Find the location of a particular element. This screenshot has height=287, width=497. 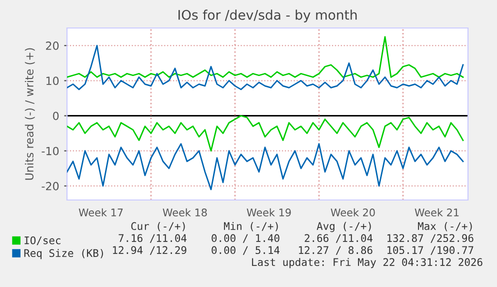

text: 105.17 /190.77 is located at coordinates (430, 250).